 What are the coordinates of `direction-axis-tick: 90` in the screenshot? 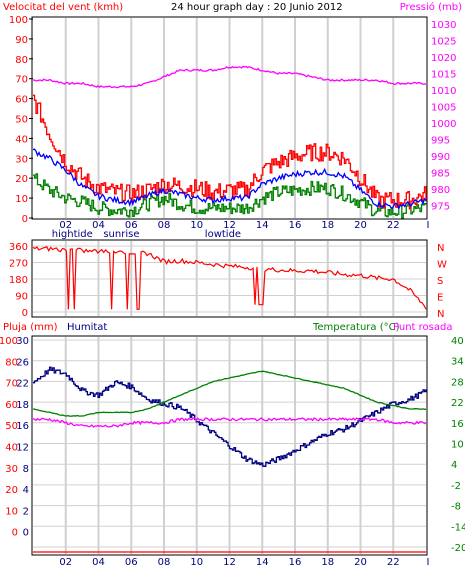 It's located at (21, 297).